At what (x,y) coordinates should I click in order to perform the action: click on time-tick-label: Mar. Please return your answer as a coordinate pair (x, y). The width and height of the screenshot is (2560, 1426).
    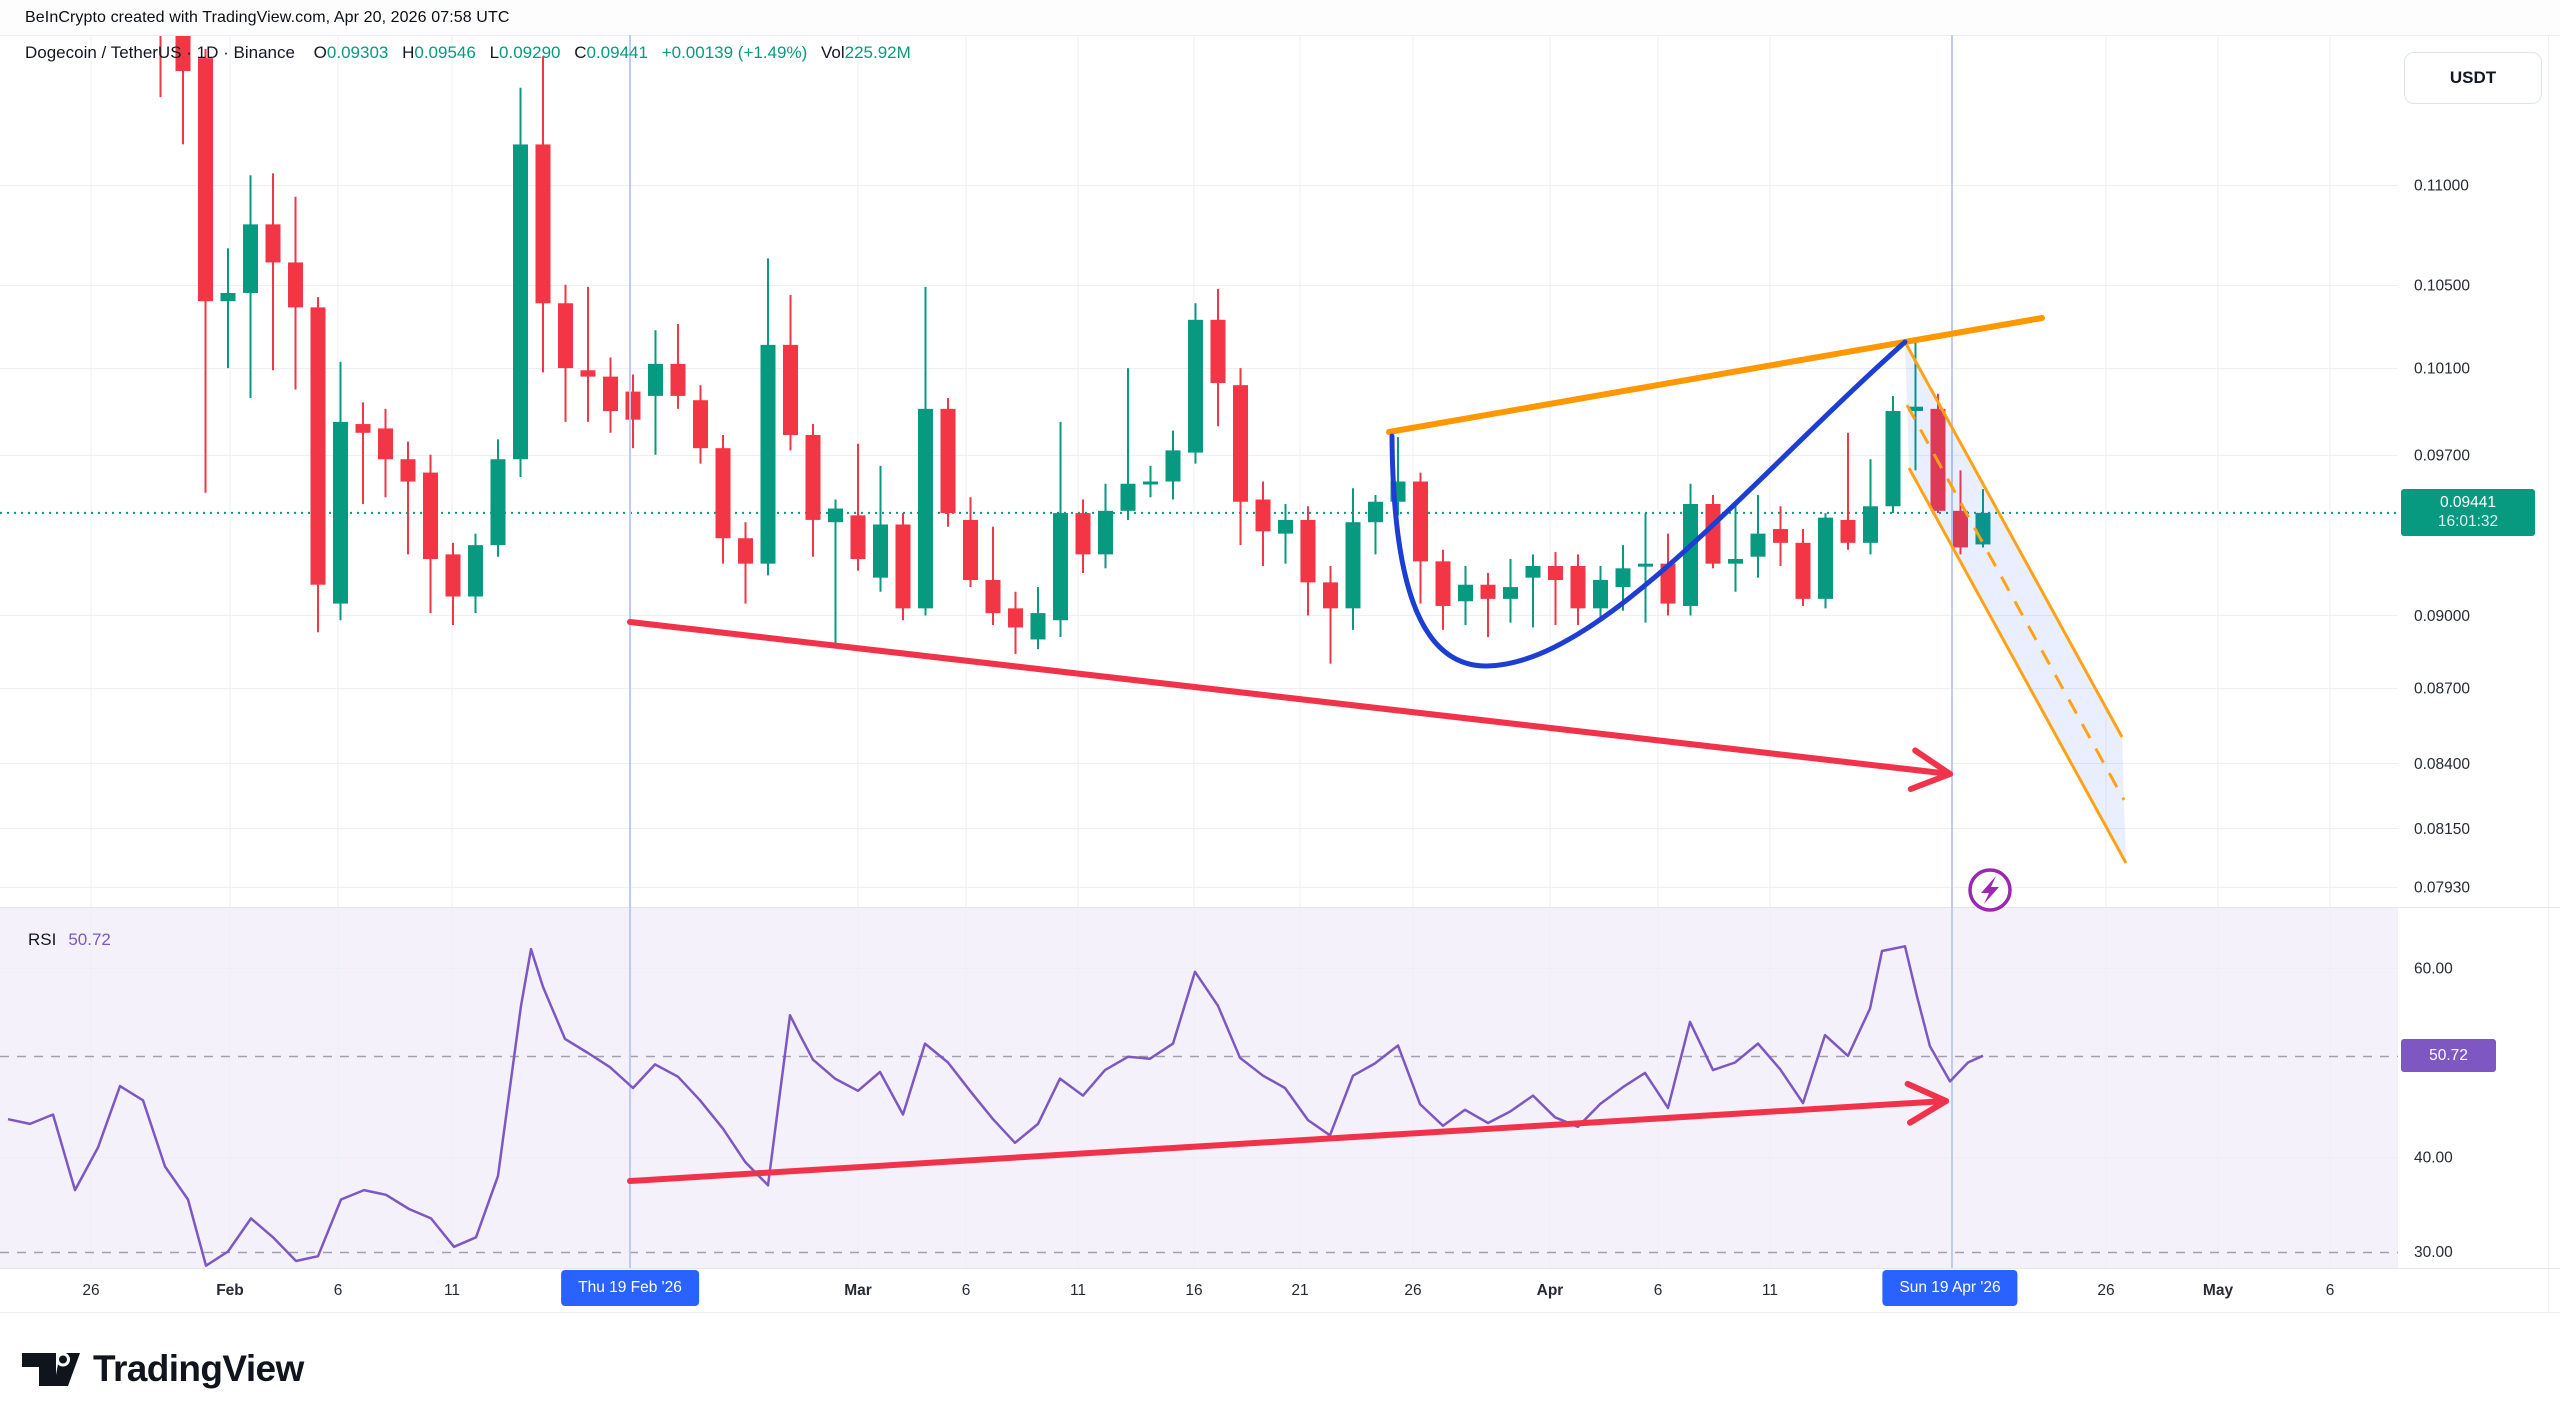
    Looking at the image, I should click on (858, 1290).